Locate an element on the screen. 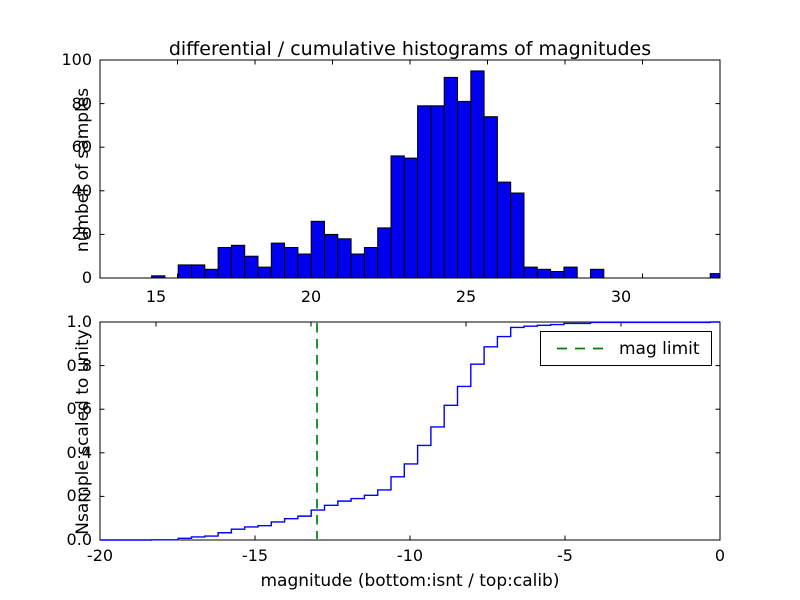 The image size is (800, 600). top-plot-ytick-label: 80 is located at coordinates (81, 103).